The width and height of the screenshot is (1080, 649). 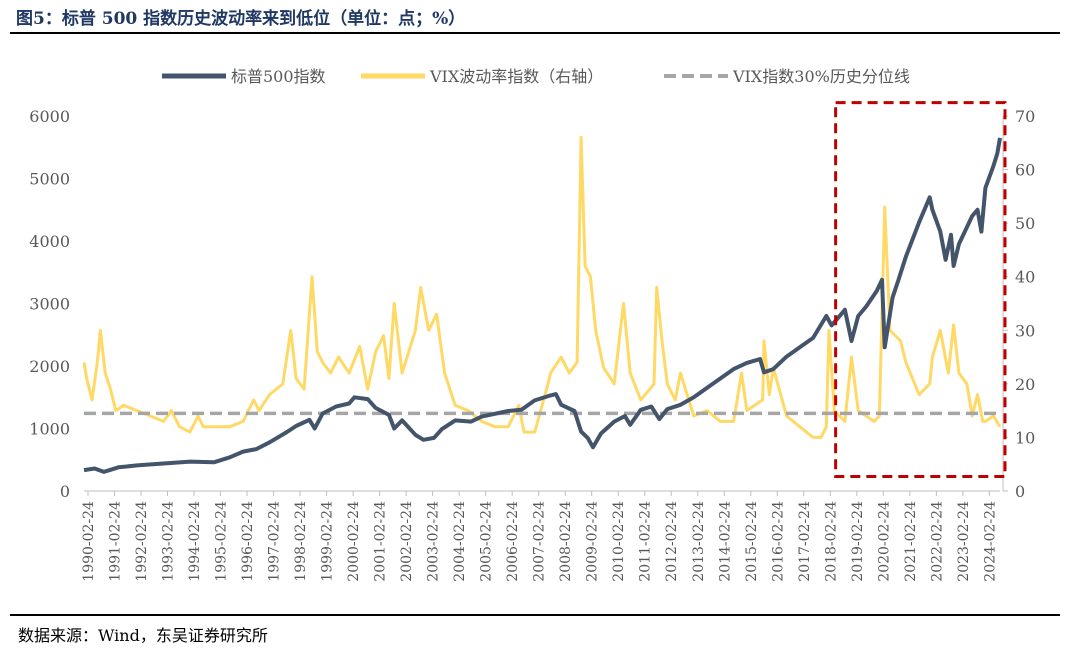 I want to click on x-axis-tick-label: 1990-02-24, so click(x=89, y=541).